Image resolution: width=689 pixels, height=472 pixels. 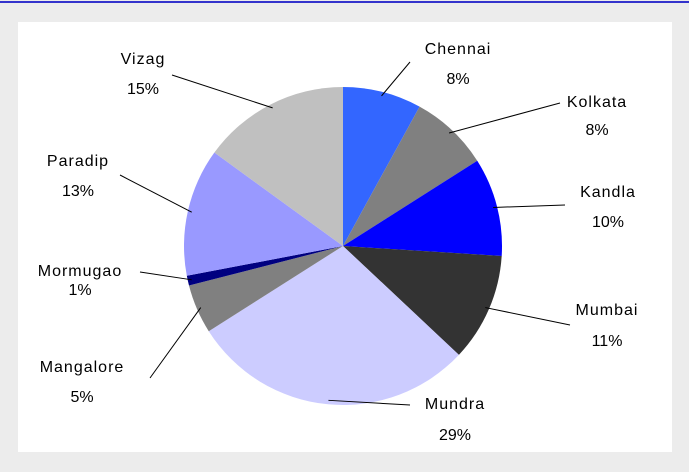 I want to click on slice-label: Mumbai, so click(x=607, y=310).